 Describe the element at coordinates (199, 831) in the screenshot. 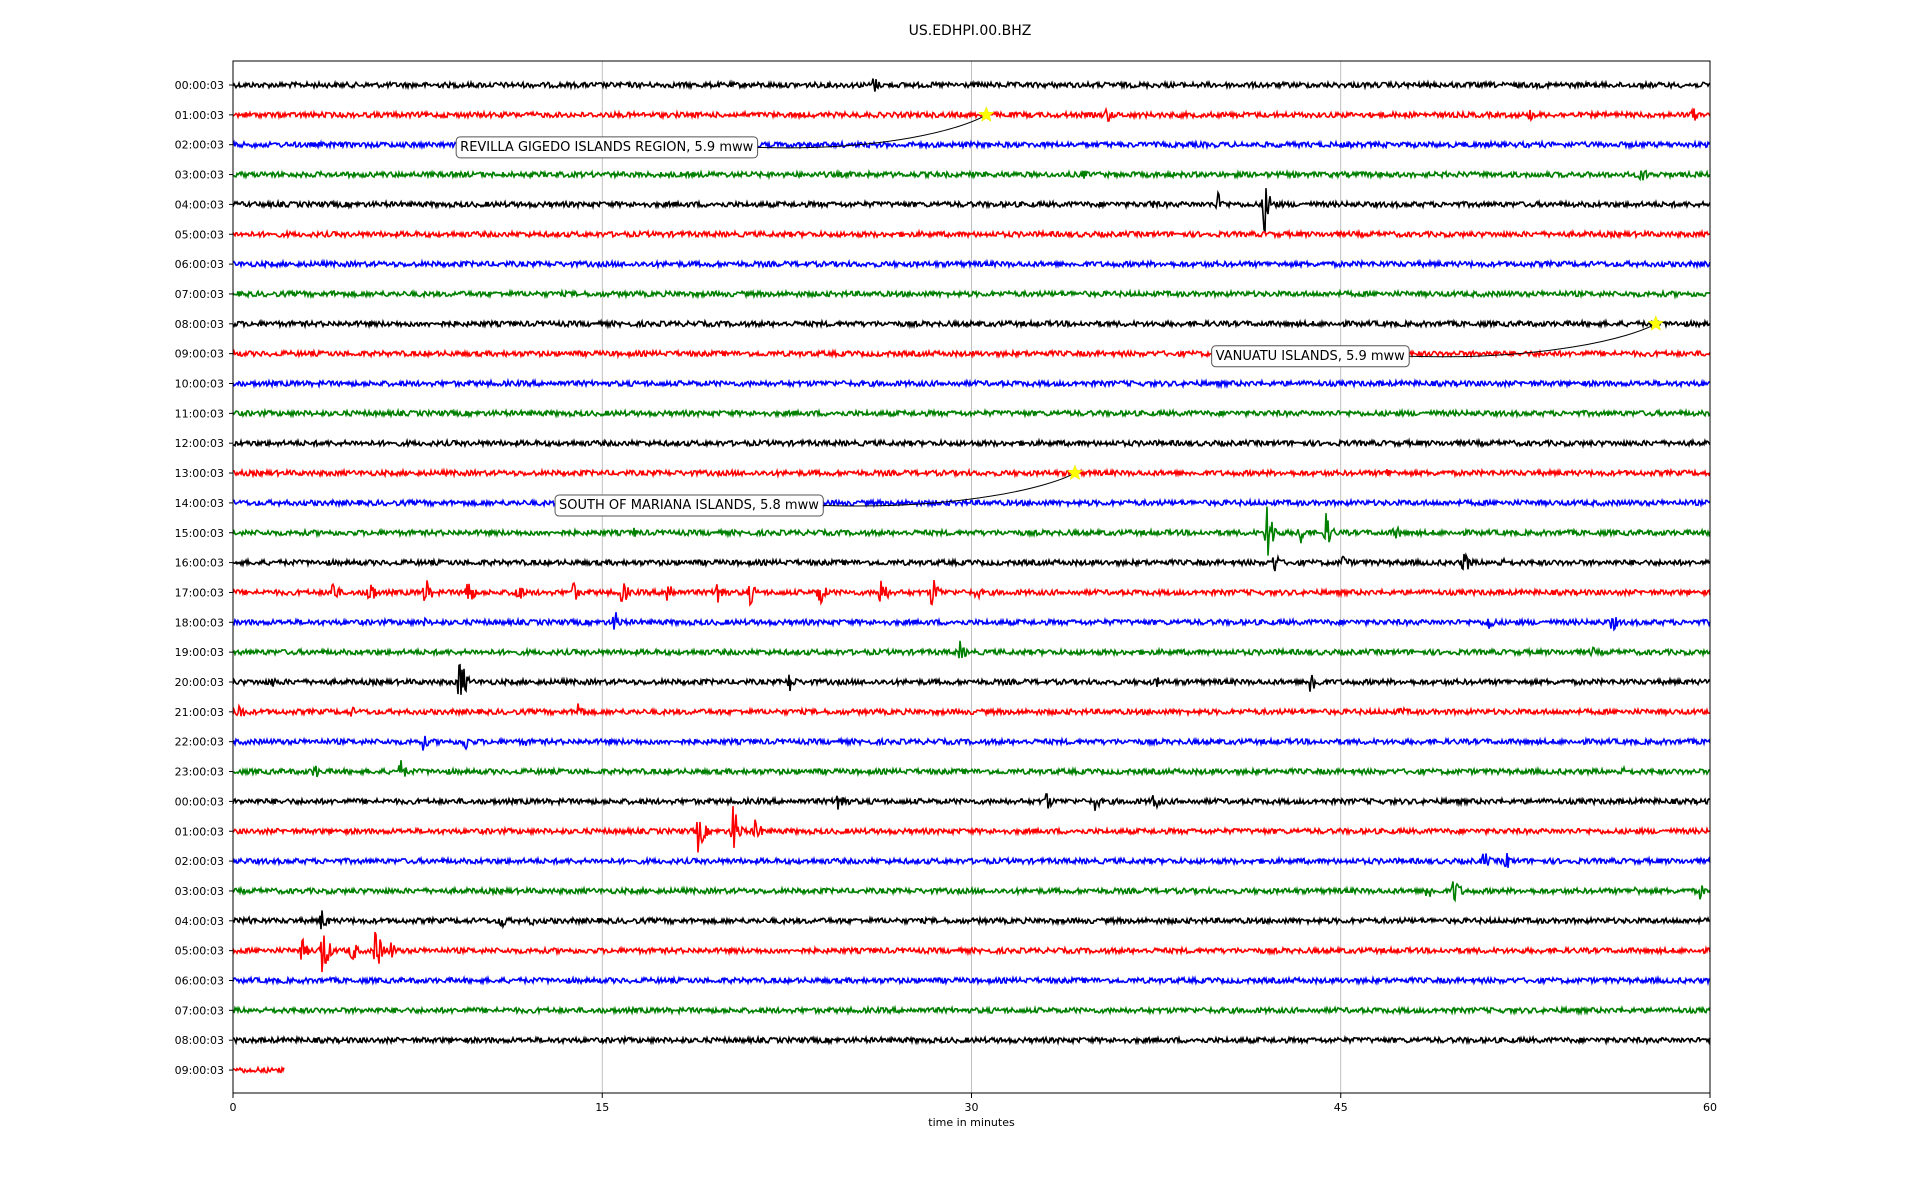

I see `row-time-label-25: 01:00:03` at that location.